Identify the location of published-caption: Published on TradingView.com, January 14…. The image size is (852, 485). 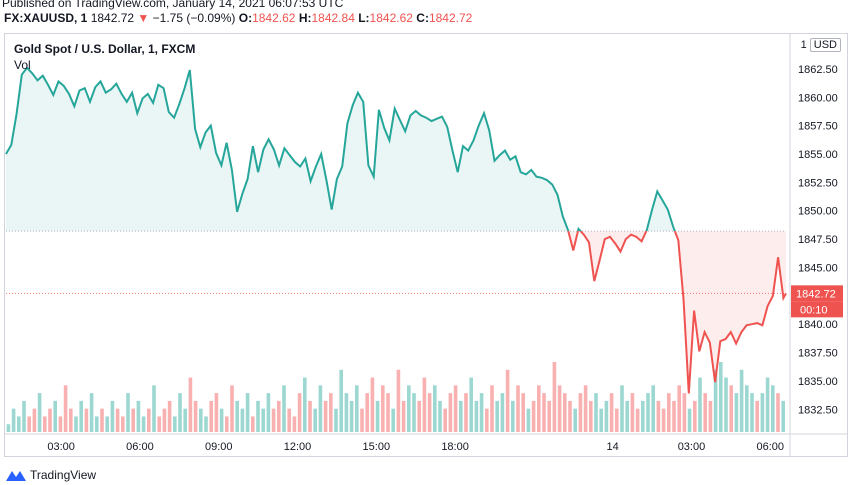
(173, 5).